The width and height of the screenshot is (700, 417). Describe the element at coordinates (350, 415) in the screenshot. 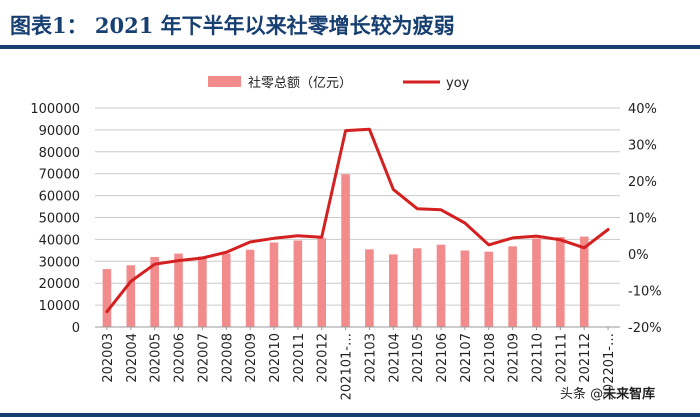

I see `footer-rule` at that location.